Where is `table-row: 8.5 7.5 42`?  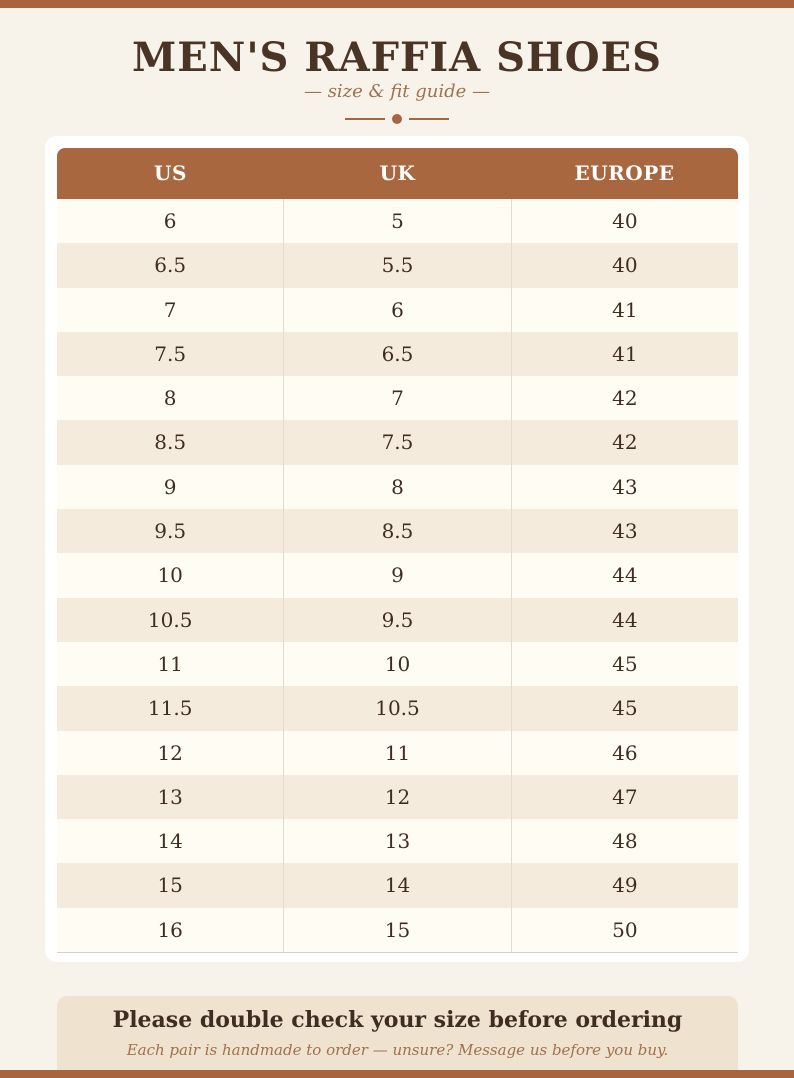
table-row: 8.5 7.5 42 is located at coordinates (397, 442).